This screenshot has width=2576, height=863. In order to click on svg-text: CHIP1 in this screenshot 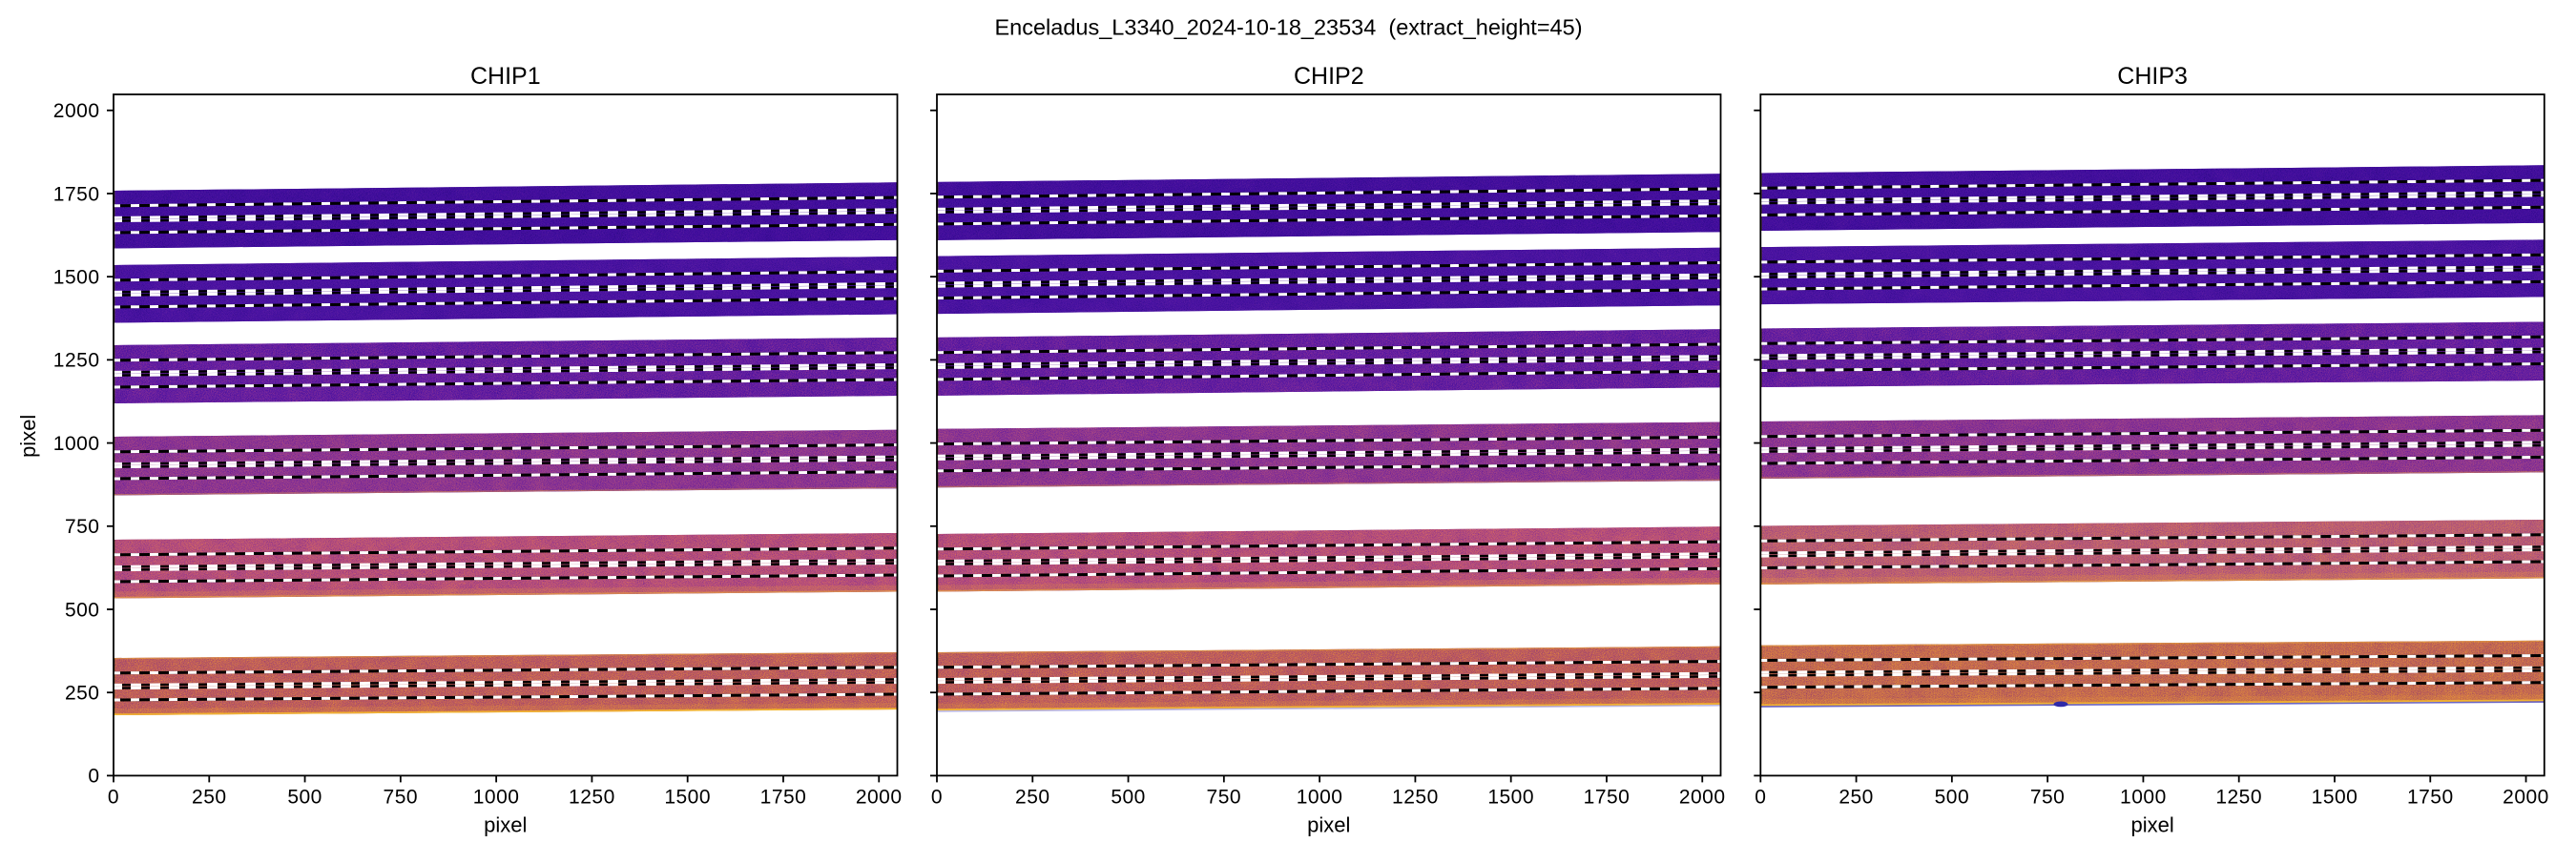, I will do `click(505, 76)`.